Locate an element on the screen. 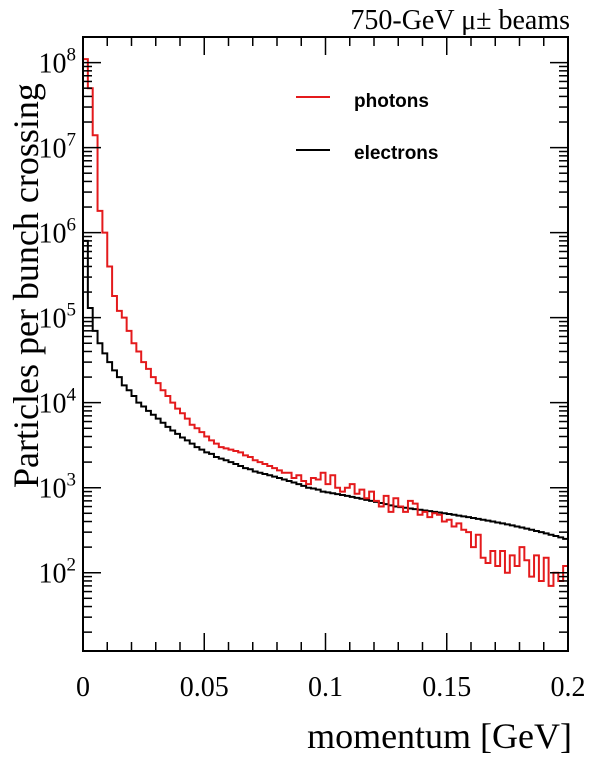 This screenshot has height=775, width=598. legend-item-electrons: electrons is located at coordinates (367, 153).